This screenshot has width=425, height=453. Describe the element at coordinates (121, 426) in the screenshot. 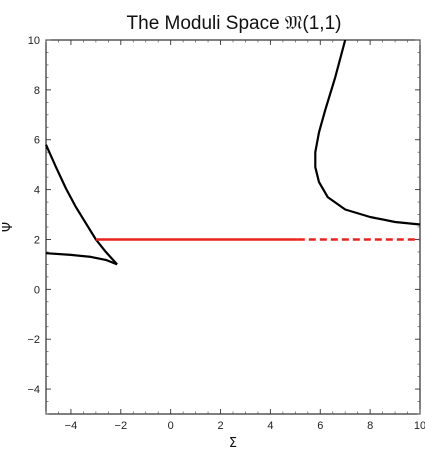

I see `x-tick-label: −2` at that location.